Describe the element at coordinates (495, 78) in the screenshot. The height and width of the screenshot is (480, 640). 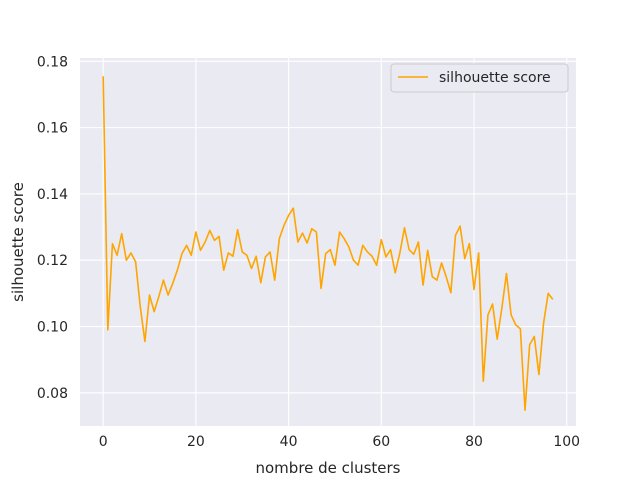
I see `legend-entry-silhouette-score: silhouette score` at that location.